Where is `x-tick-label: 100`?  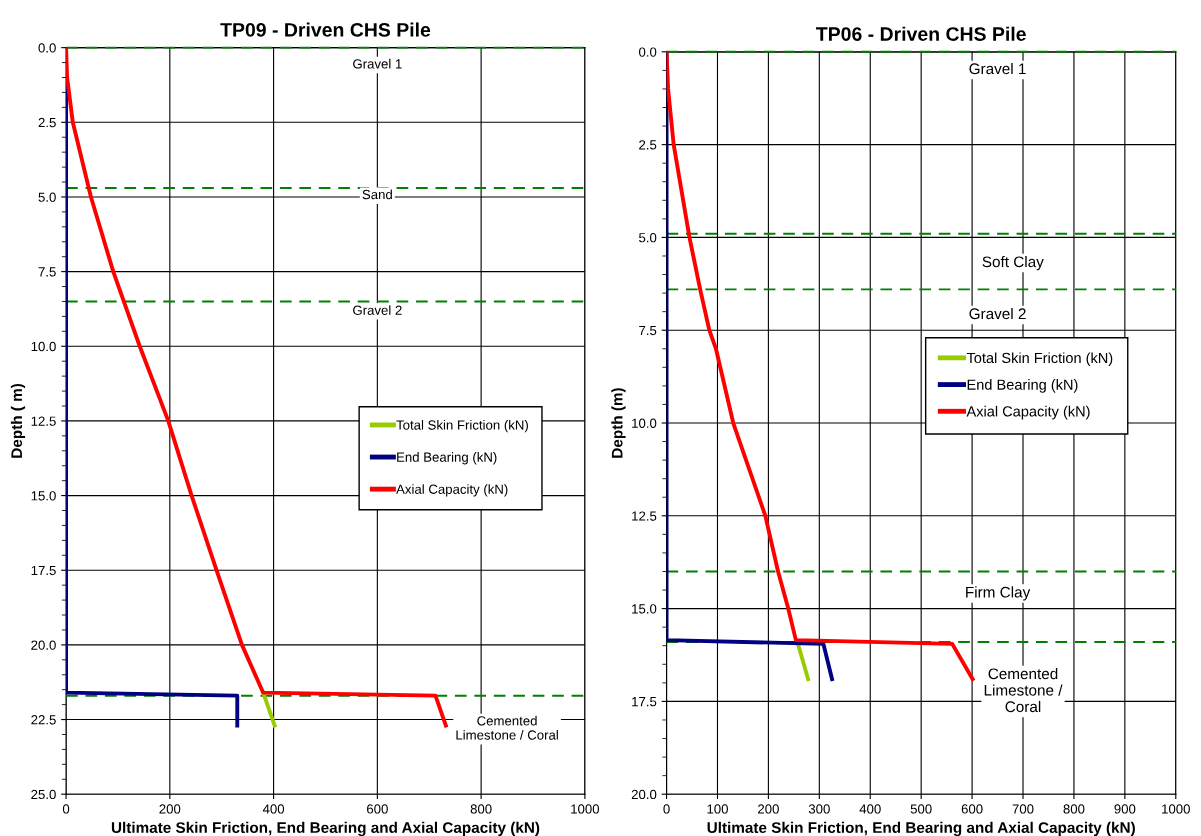
x-tick-label: 100 is located at coordinates (717, 809).